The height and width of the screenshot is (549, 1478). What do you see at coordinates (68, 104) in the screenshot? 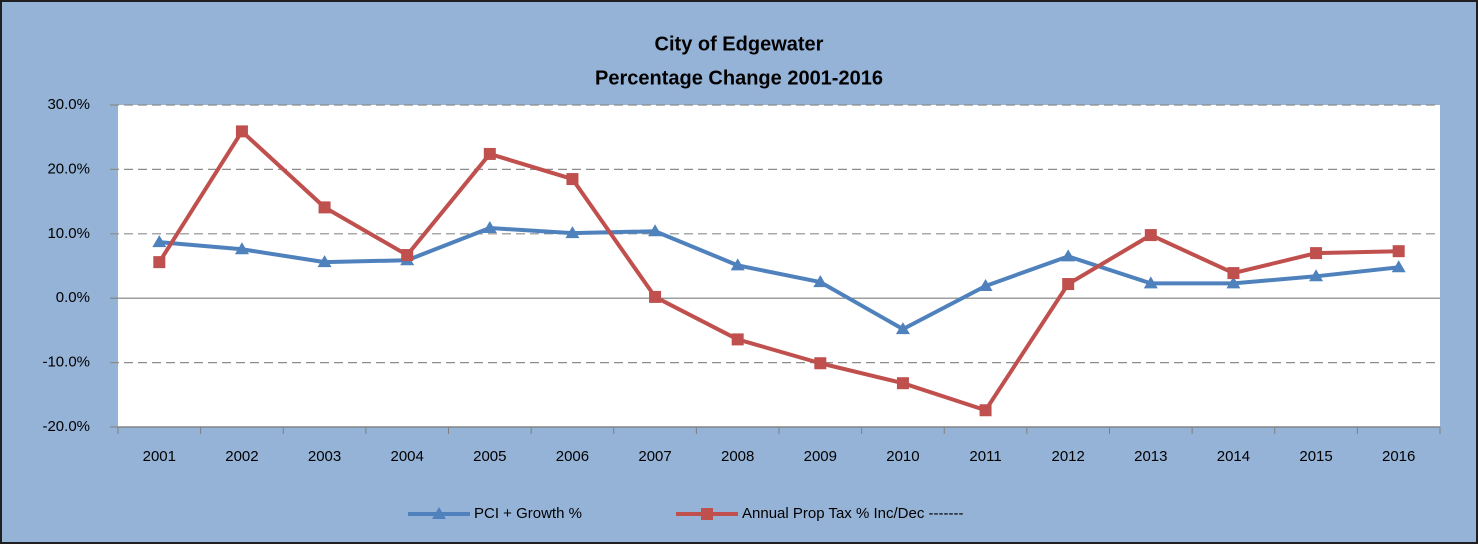
I see `y-tick-label: 30.0%` at bounding box center [68, 104].